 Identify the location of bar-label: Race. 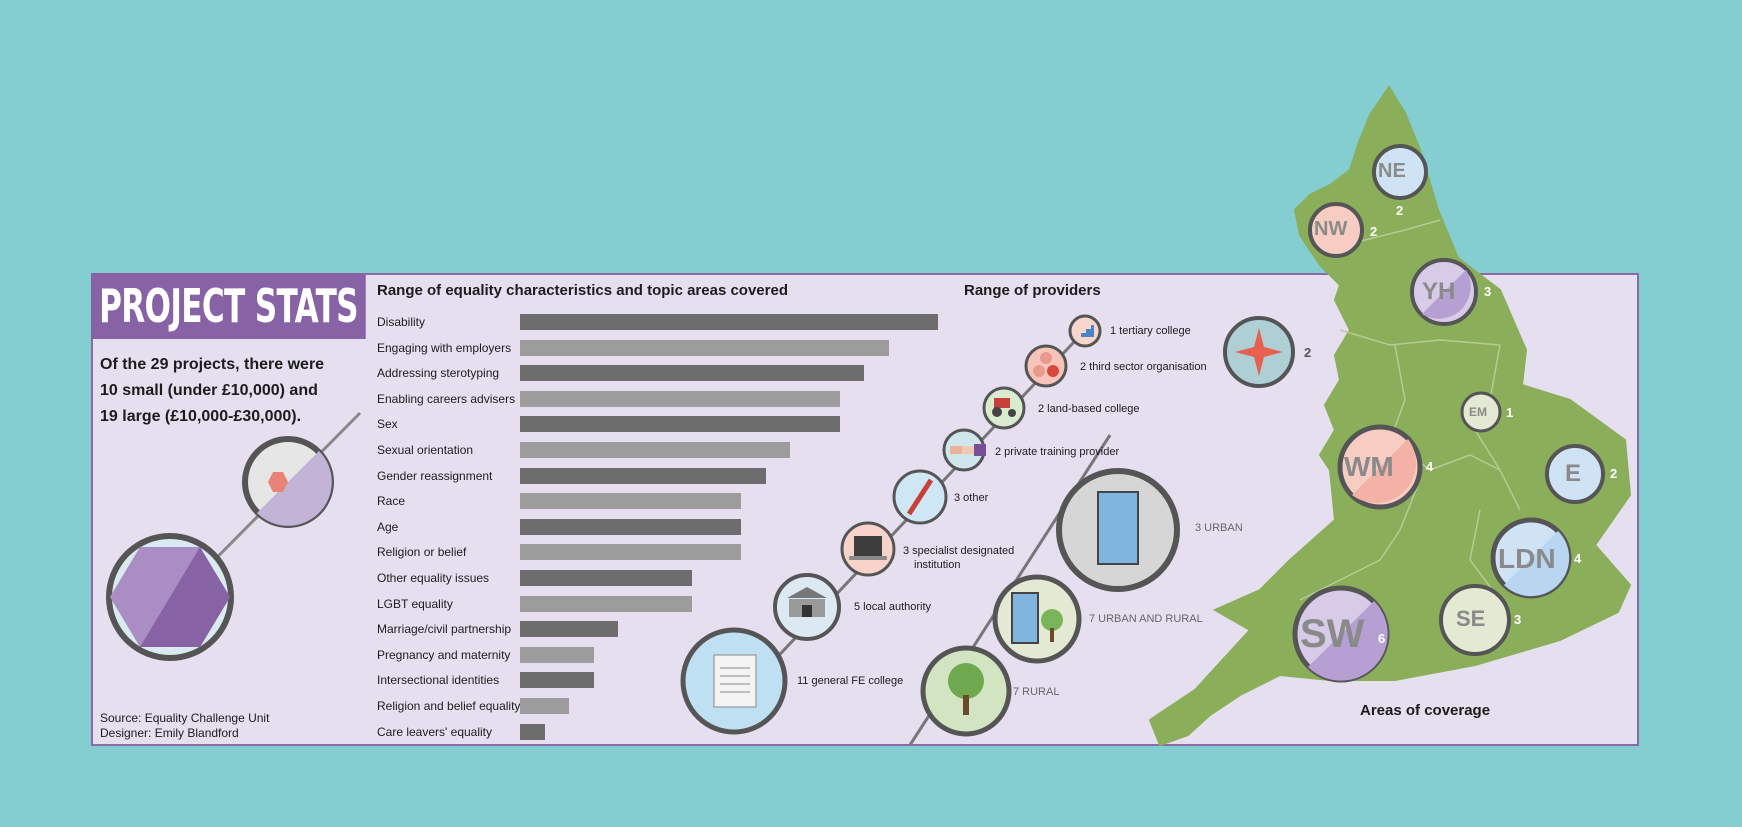
(391, 501).